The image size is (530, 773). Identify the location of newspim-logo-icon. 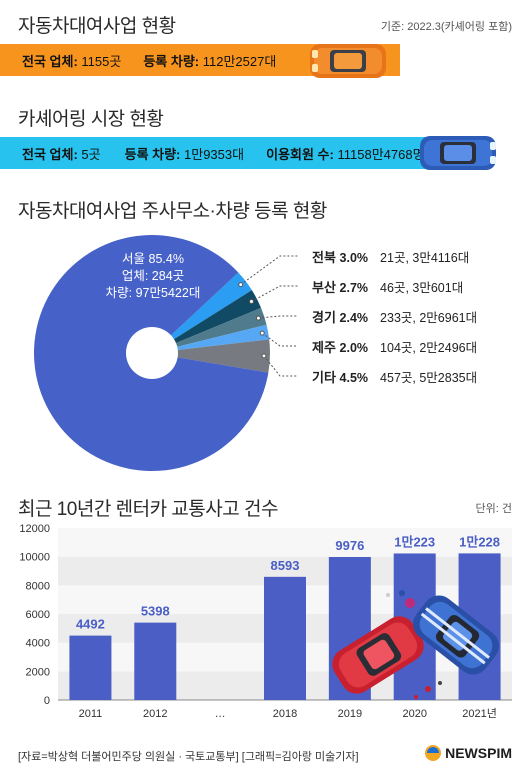
(433, 753).